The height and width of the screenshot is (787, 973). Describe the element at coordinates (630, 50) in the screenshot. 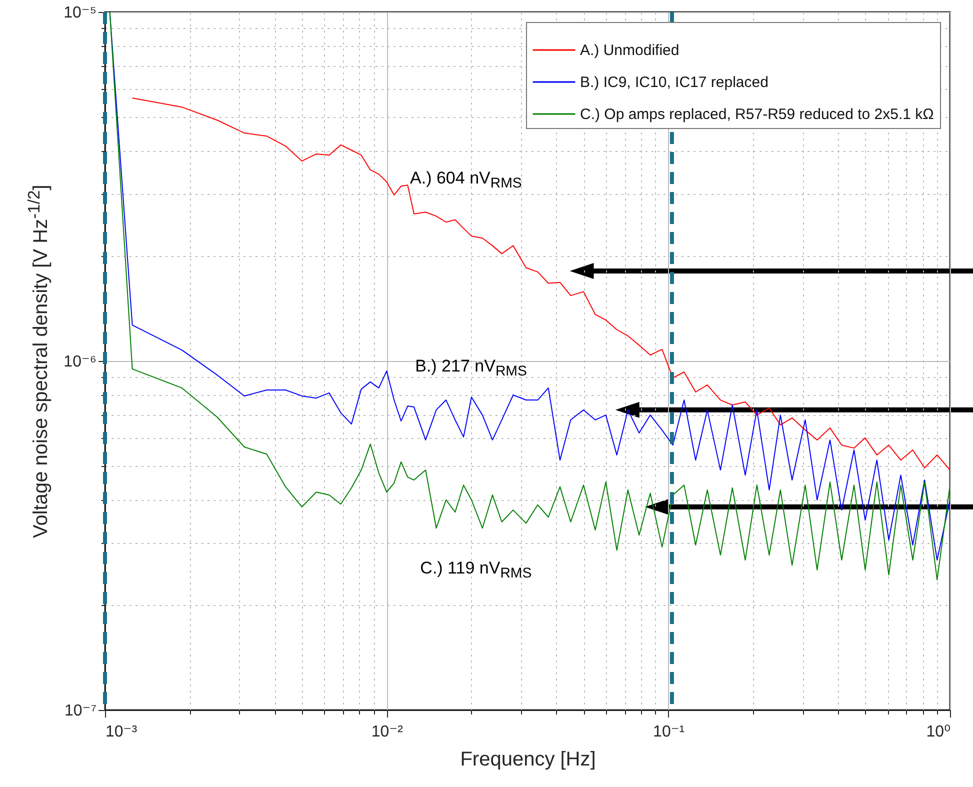

I see `legend-label: A.) Unmodified` at that location.